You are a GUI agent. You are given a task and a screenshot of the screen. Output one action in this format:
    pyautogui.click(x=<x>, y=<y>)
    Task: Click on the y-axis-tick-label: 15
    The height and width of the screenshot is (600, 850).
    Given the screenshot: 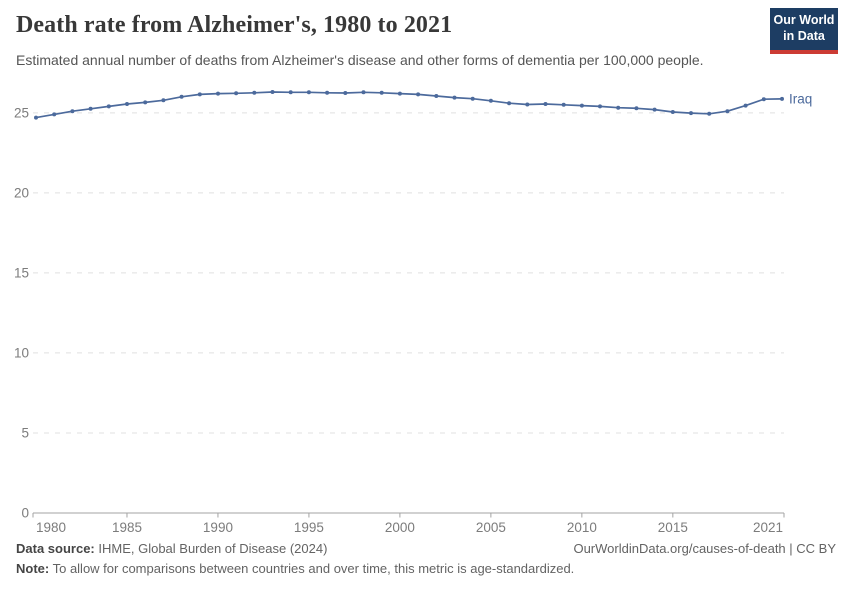 What is the action you would take?
    pyautogui.click(x=21, y=272)
    